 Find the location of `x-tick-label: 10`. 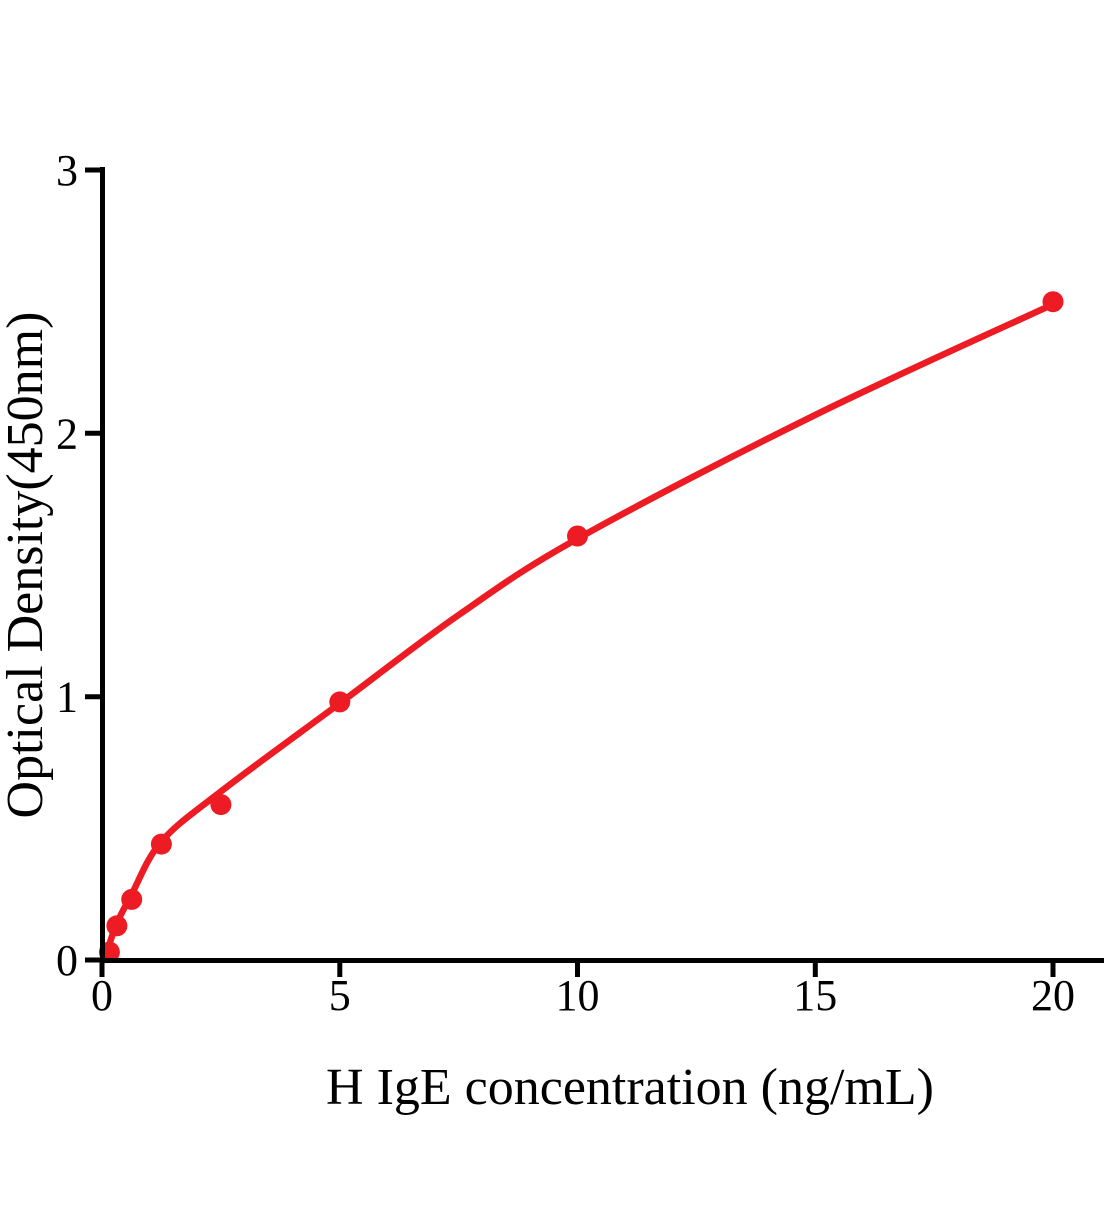

x-tick-label: 10 is located at coordinates (578, 995).